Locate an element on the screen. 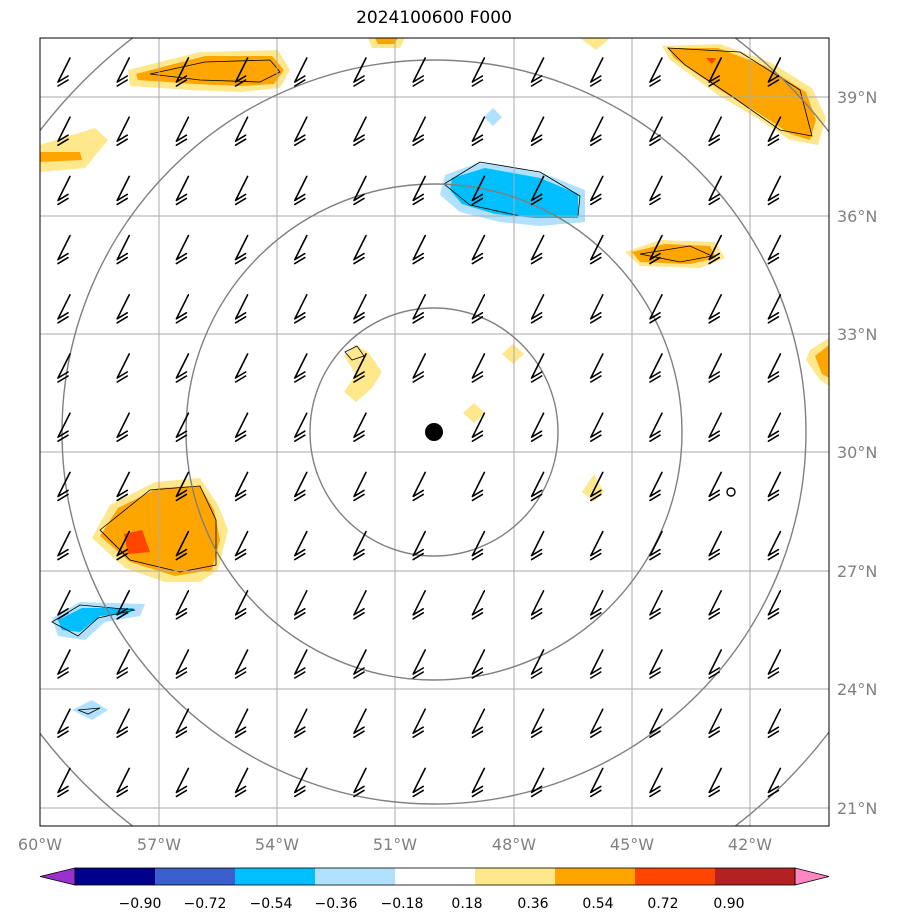  colorbar-label: 0.18 is located at coordinates (466, 904).